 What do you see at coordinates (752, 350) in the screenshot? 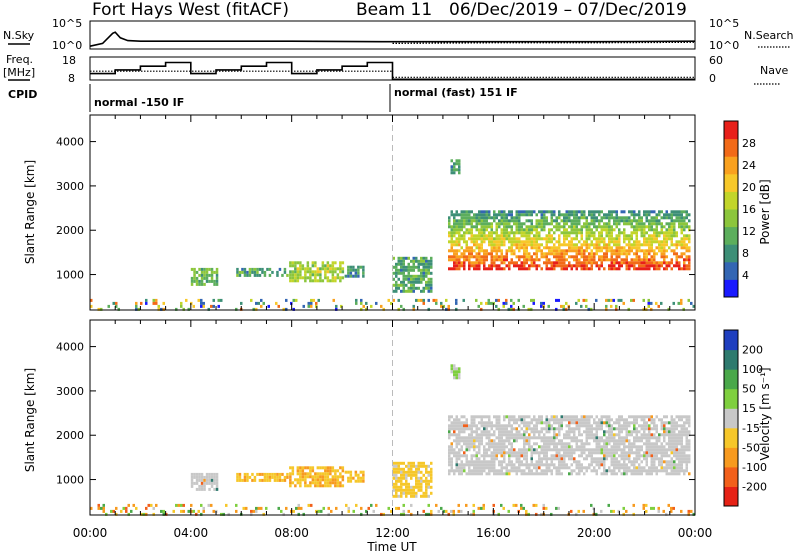
I see `velocity-colorbar-tick: 200` at bounding box center [752, 350].